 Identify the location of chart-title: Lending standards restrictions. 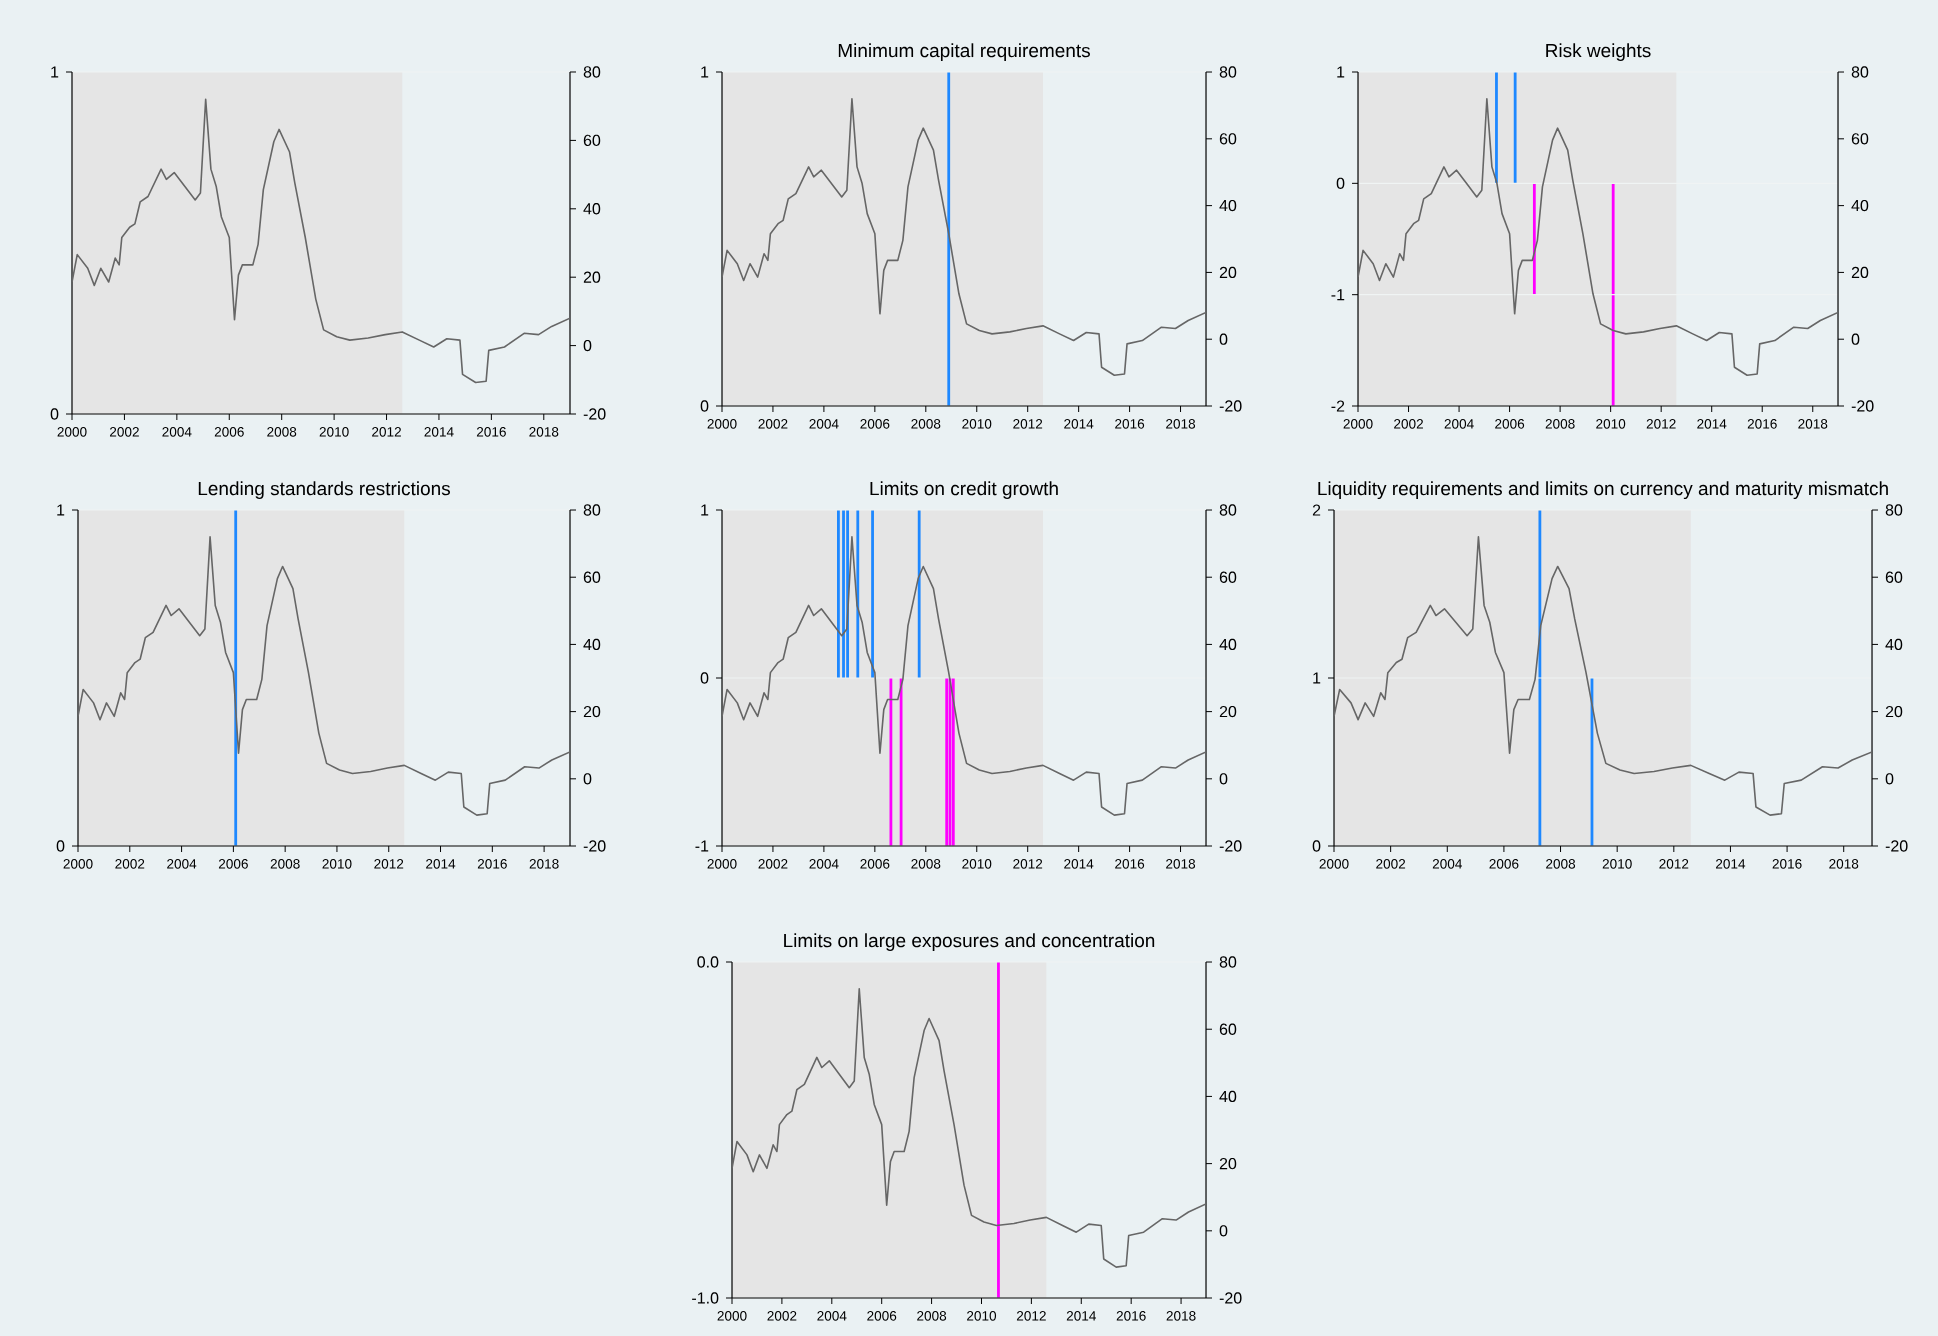
(324, 490).